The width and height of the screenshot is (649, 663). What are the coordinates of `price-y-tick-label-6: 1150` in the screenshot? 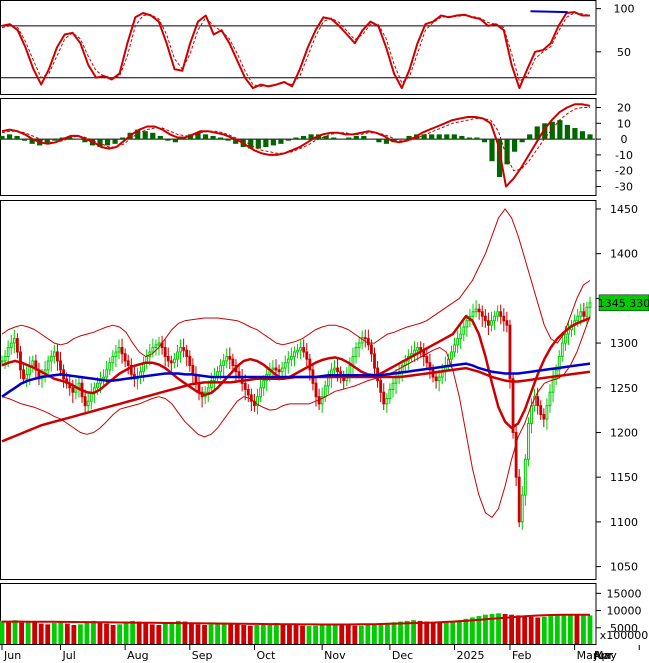 It's located at (624, 477).